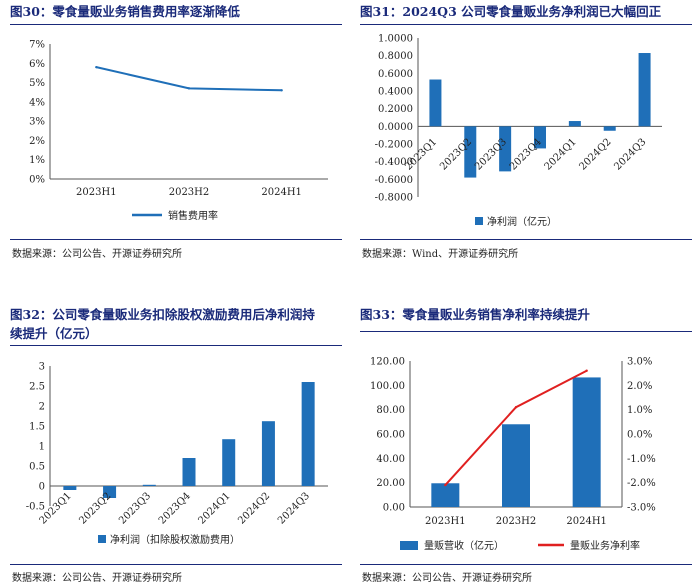 This screenshot has height=587, width=700. What do you see at coordinates (54, 333) in the screenshot?
I see `figure-32-title-line2: 续提升（亿元）` at bounding box center [54, 333].